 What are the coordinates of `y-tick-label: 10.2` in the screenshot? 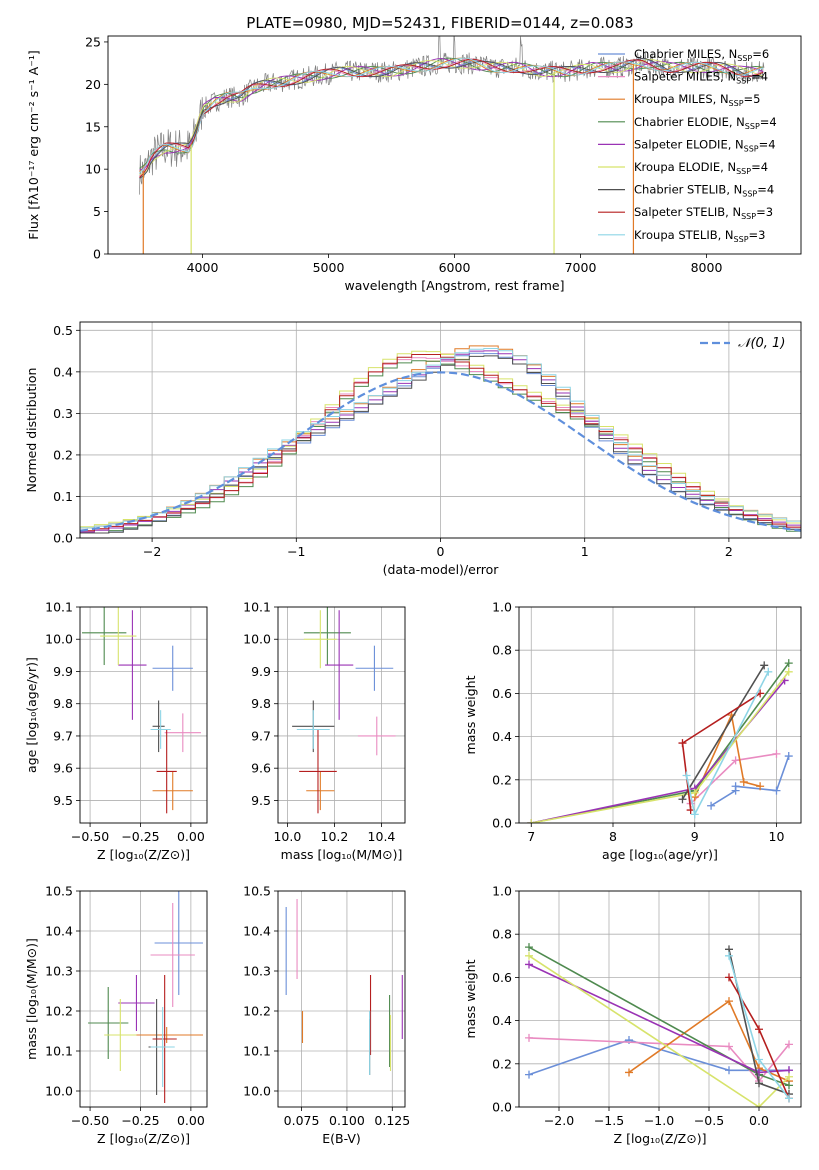 It's located at (257, 1011).